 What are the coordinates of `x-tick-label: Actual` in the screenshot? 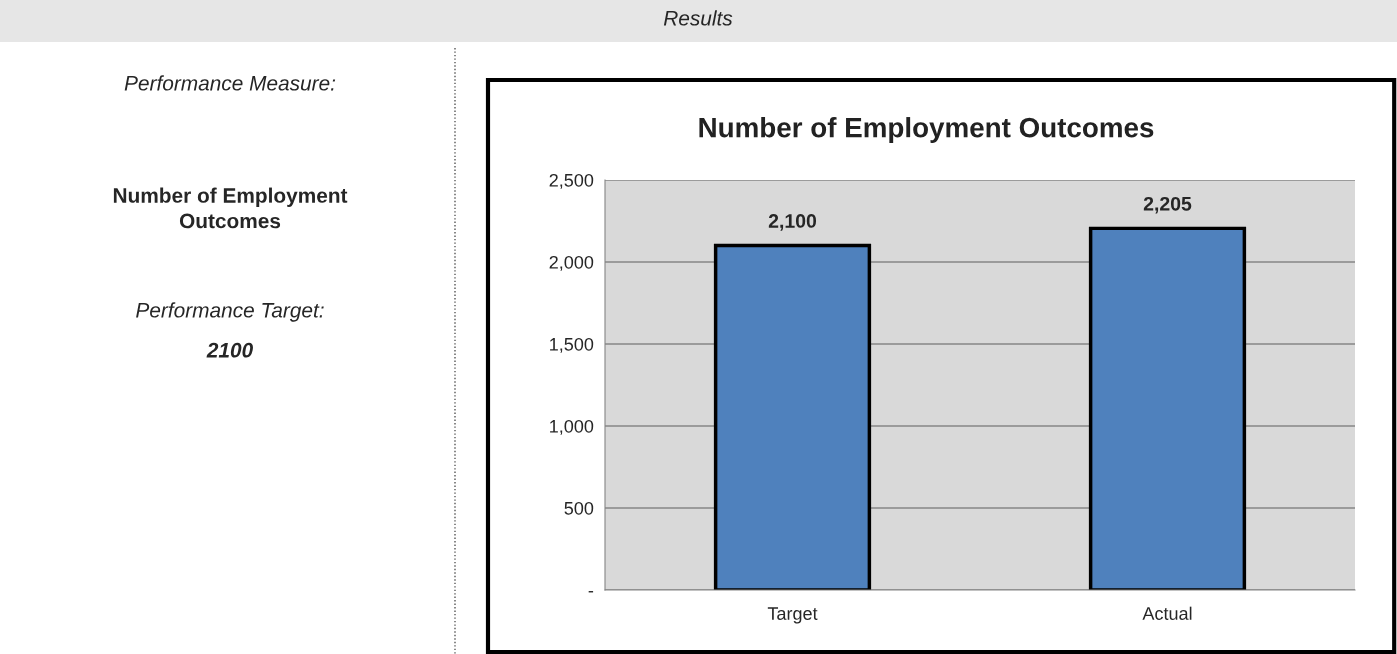 It's located at (1167, 613).